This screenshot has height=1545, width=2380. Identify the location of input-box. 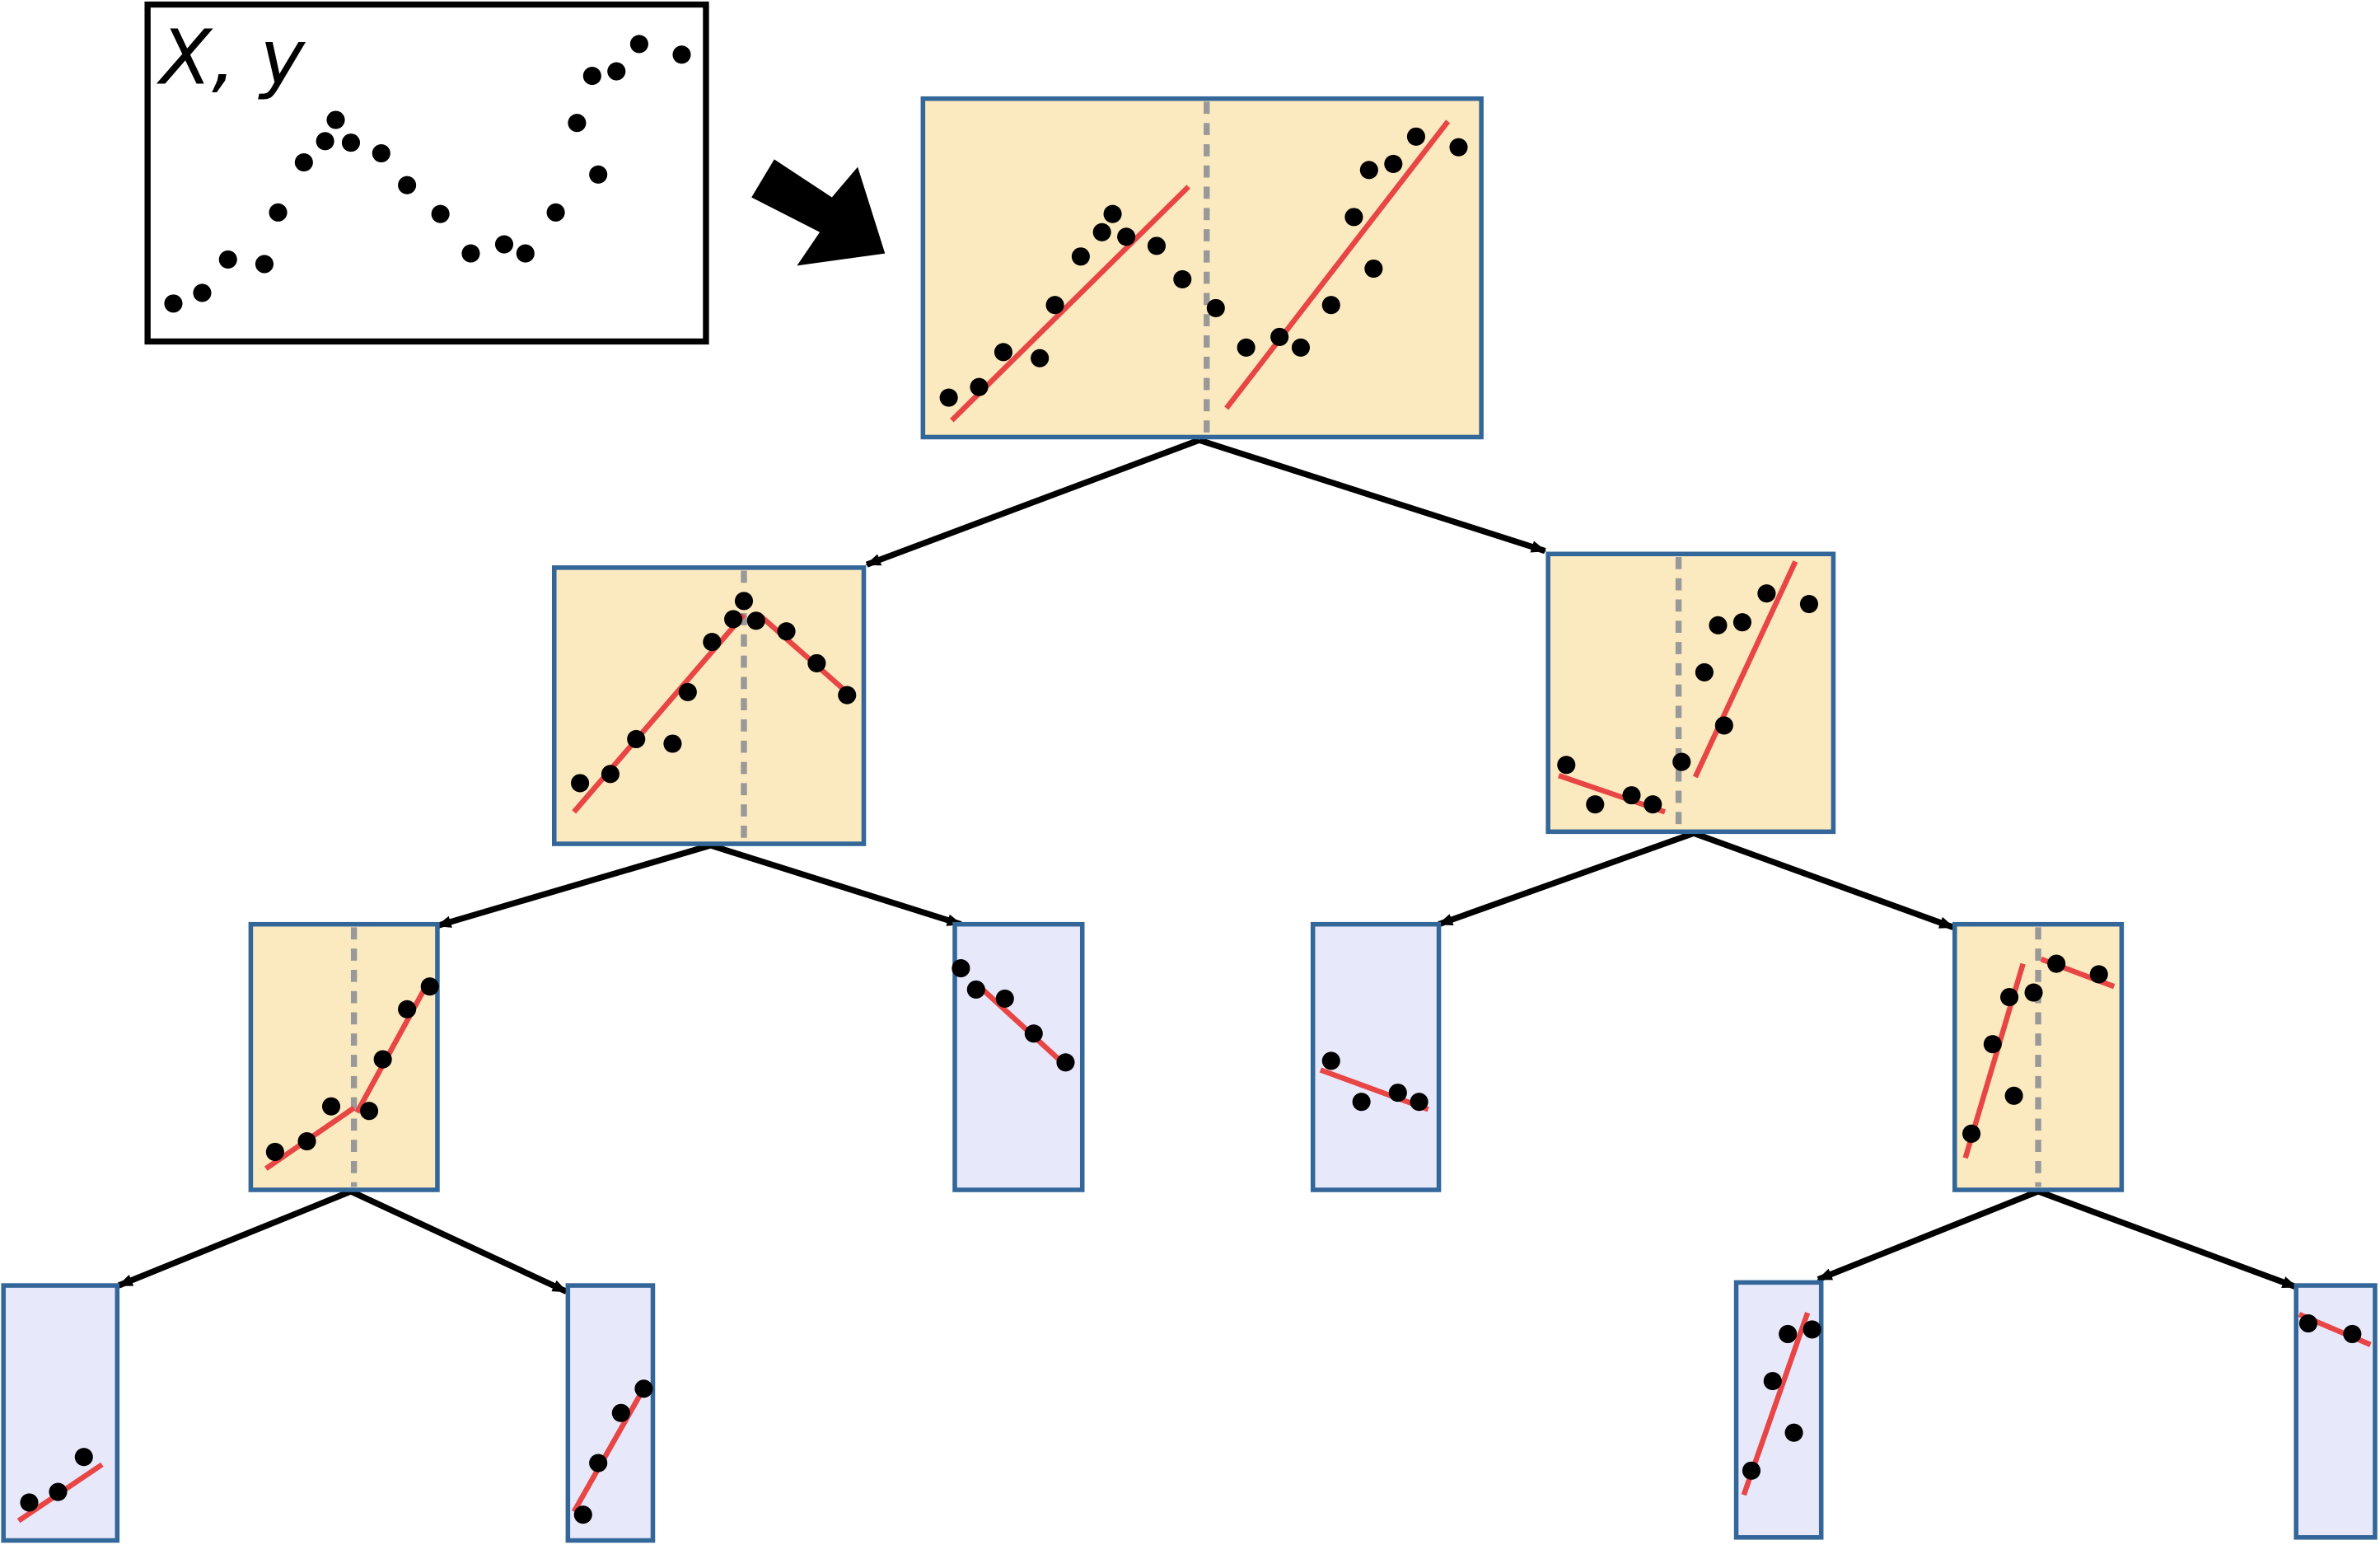
(426, 173).